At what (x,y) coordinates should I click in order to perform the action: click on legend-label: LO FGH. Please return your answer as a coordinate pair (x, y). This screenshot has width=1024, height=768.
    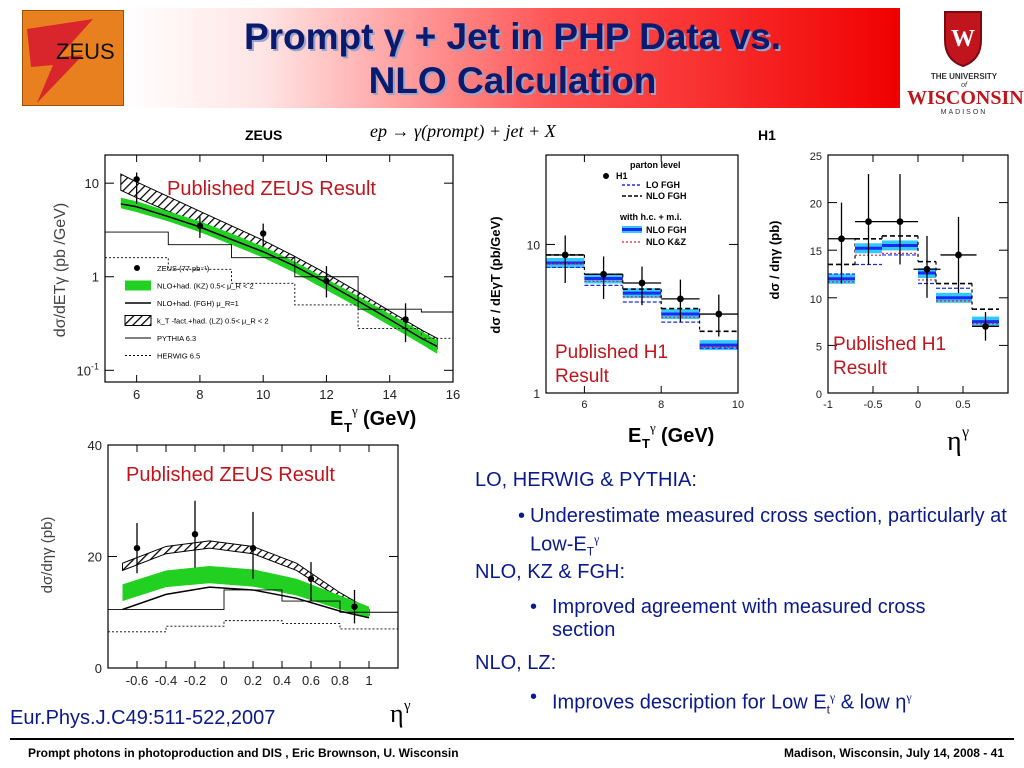
    Looking at the image, I should click on (663, 185).